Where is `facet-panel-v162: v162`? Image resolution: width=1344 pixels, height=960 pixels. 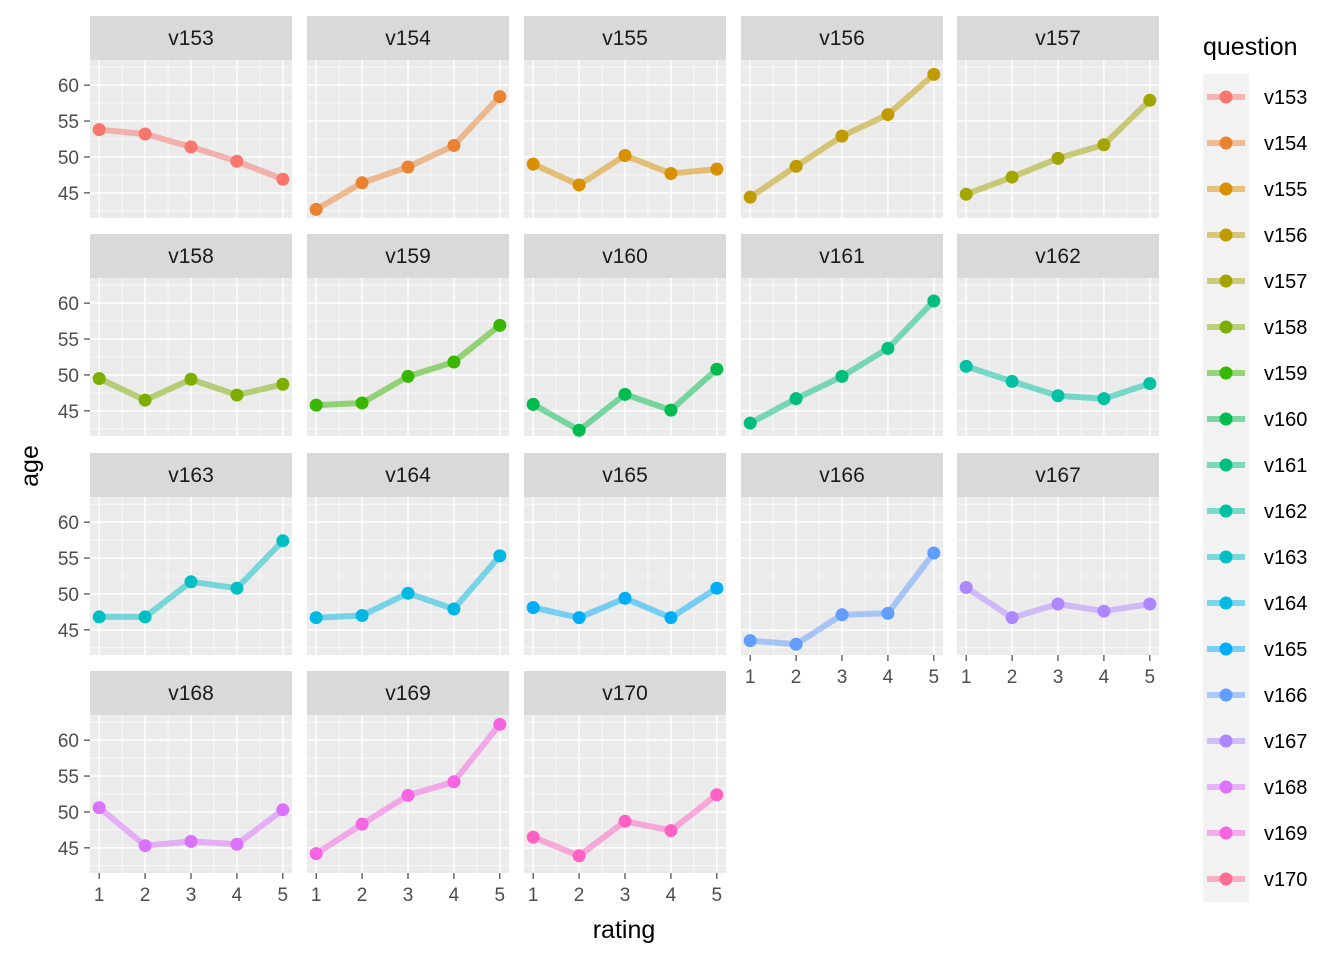 facet-panel-v162: v162 is located at coordinates (1058, 335).